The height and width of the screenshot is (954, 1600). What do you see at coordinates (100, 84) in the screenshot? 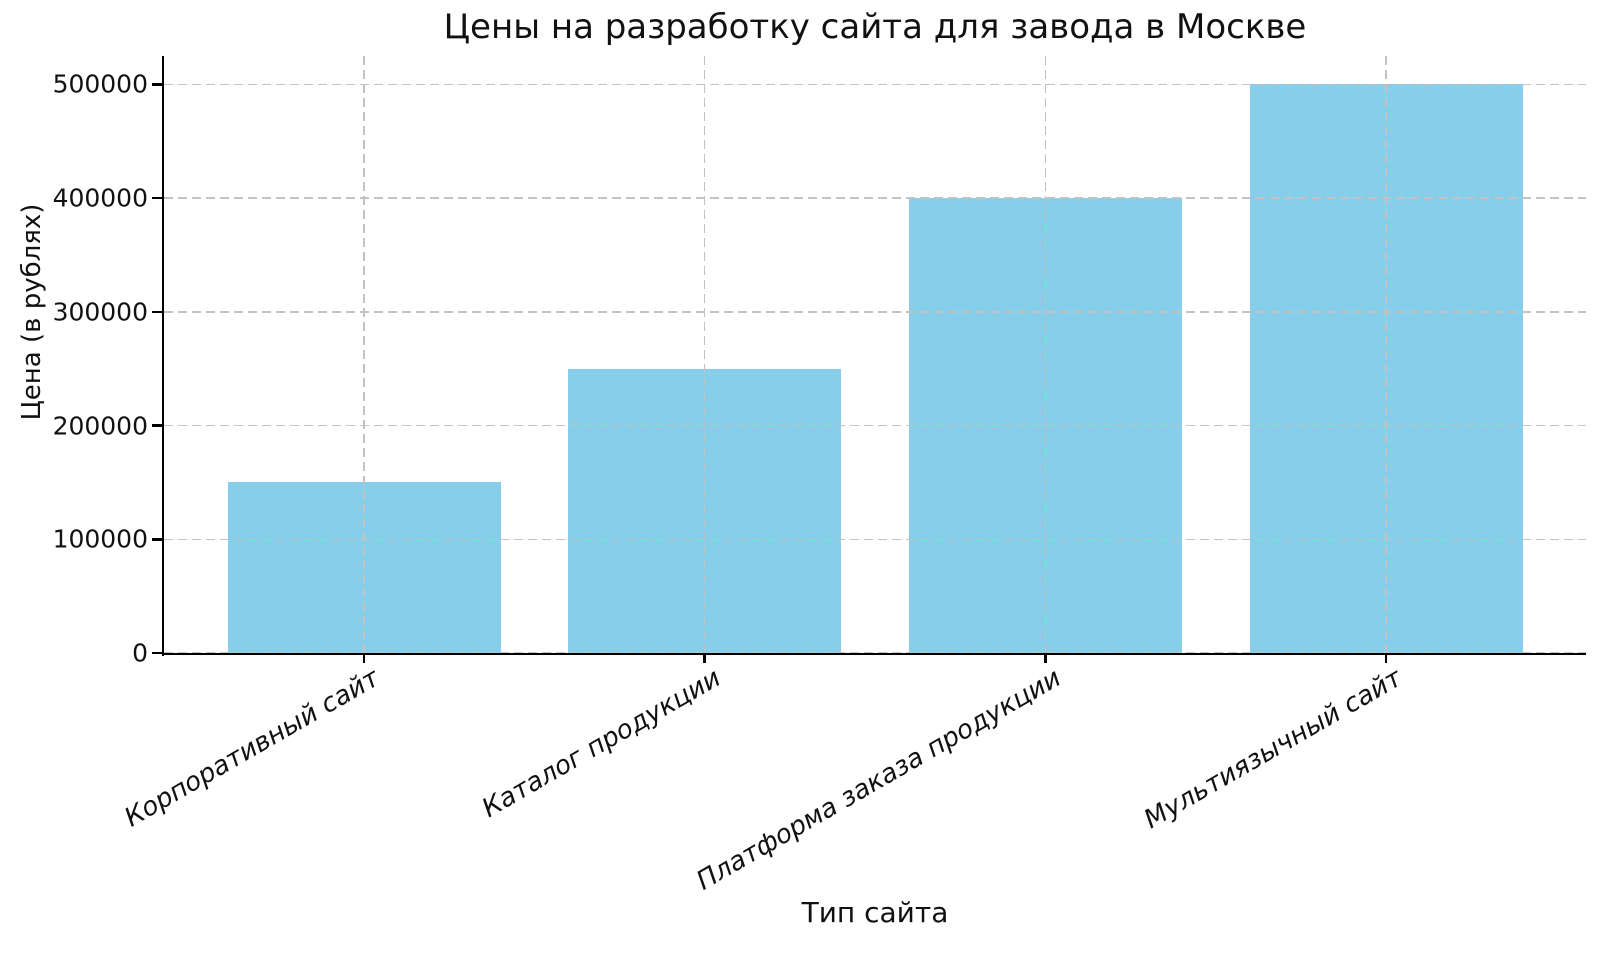
I see `y-tick-label-500000: 500000` at bounding box center [100, 84].